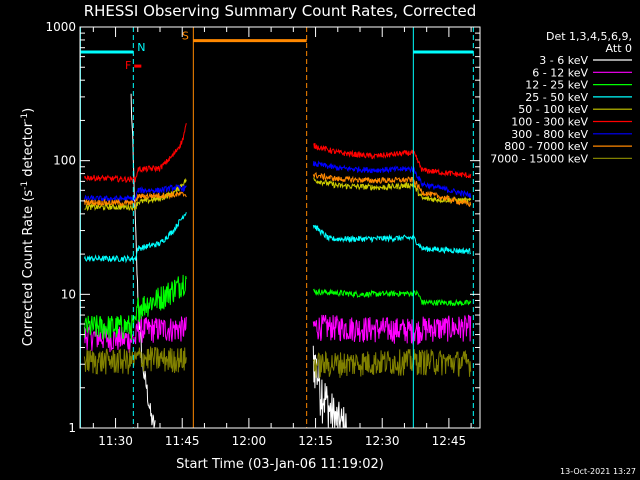 The image size is (640, 480). I want to click on series-50-100-kev-line, so click(135, 194).